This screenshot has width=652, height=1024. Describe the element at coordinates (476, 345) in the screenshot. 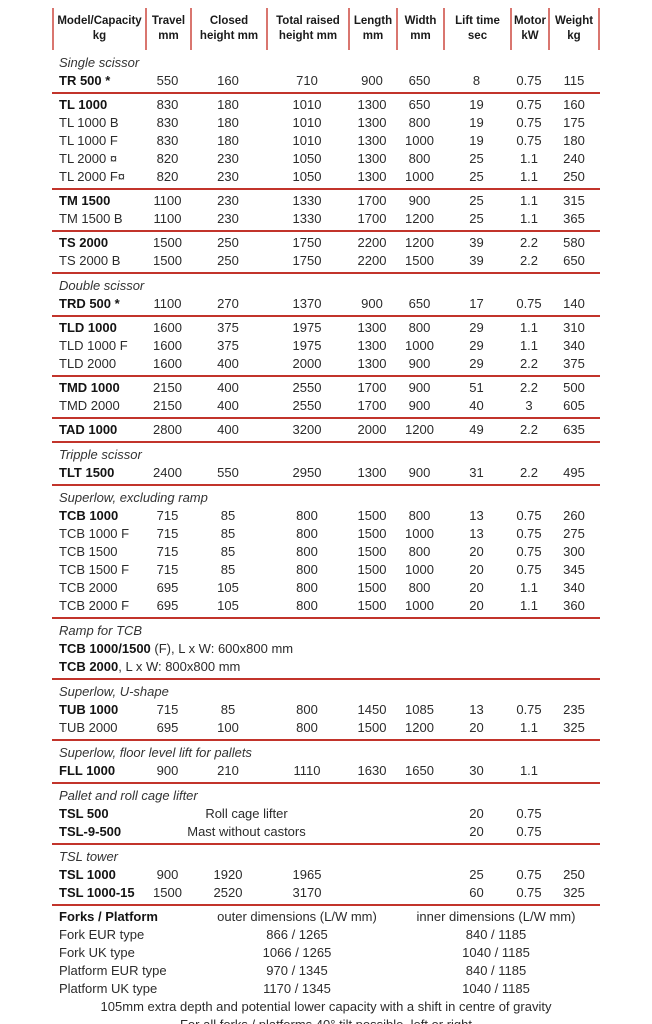

I see `value-cell: 29` at that location.